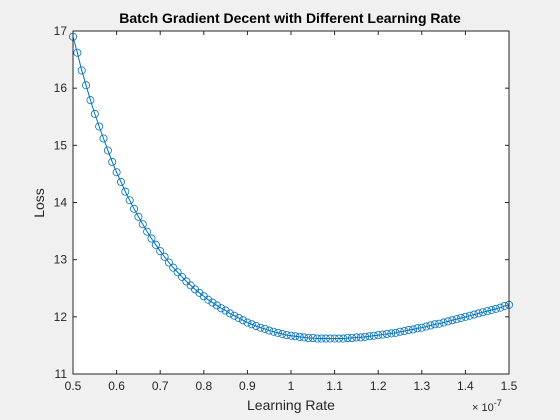  I want to click on x-multiplier-exp: -7, so click(498, 403).